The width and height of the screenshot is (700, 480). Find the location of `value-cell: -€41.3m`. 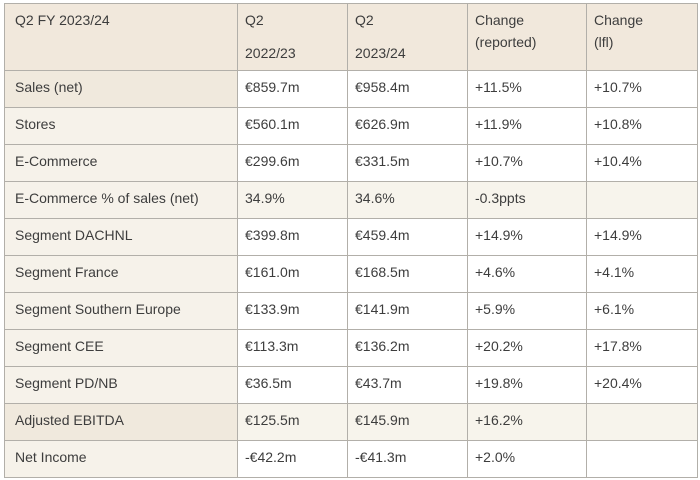

value-cell: -€41.3m is located at coordinates (407, 459).